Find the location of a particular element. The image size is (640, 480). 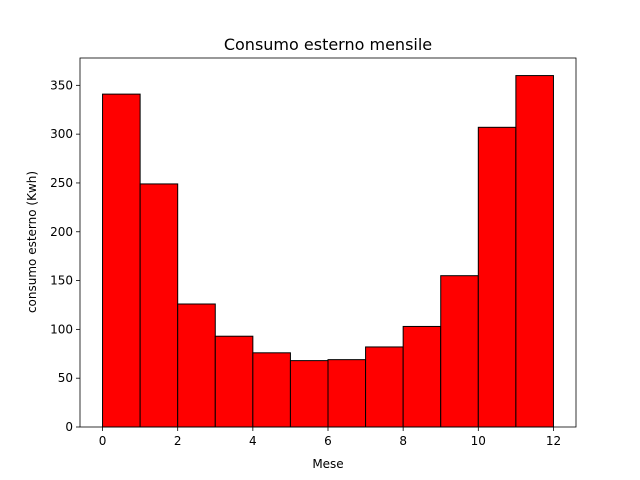

x-tick-label: 12 is located at coordinates (553, 441).